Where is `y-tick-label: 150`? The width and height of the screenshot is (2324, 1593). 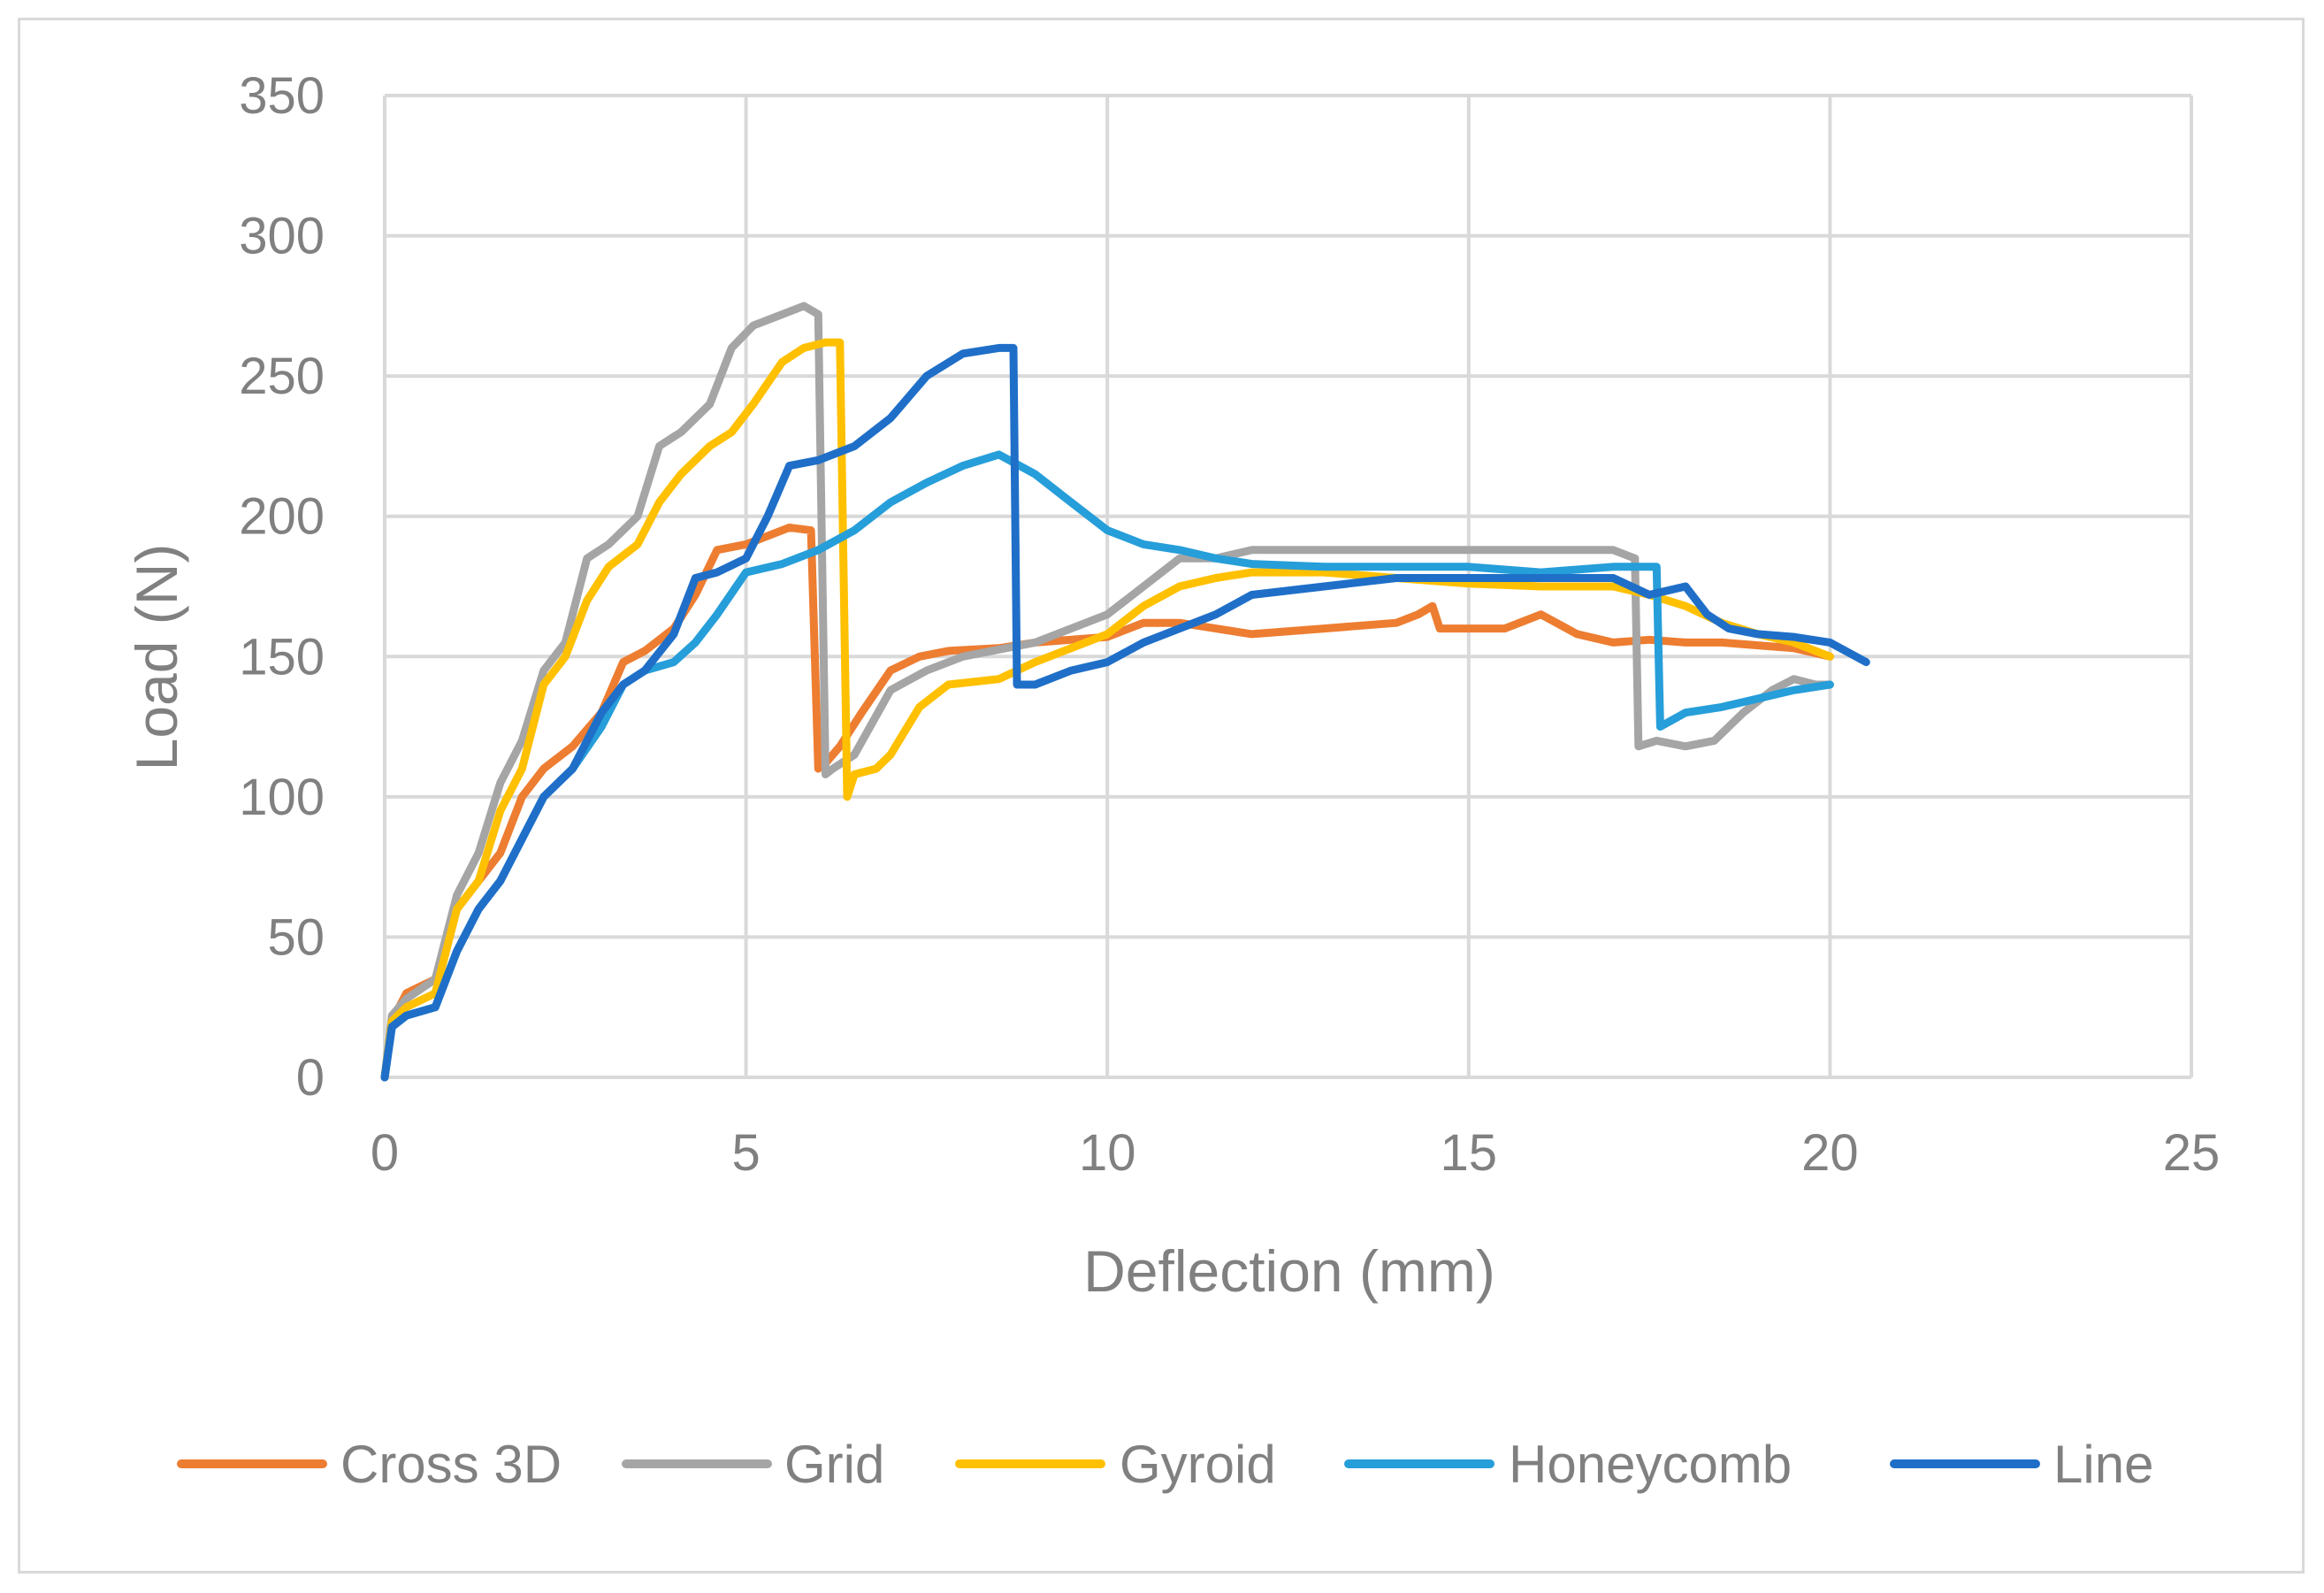 y-tick-label: 150 is located at coordinates (282, 656).